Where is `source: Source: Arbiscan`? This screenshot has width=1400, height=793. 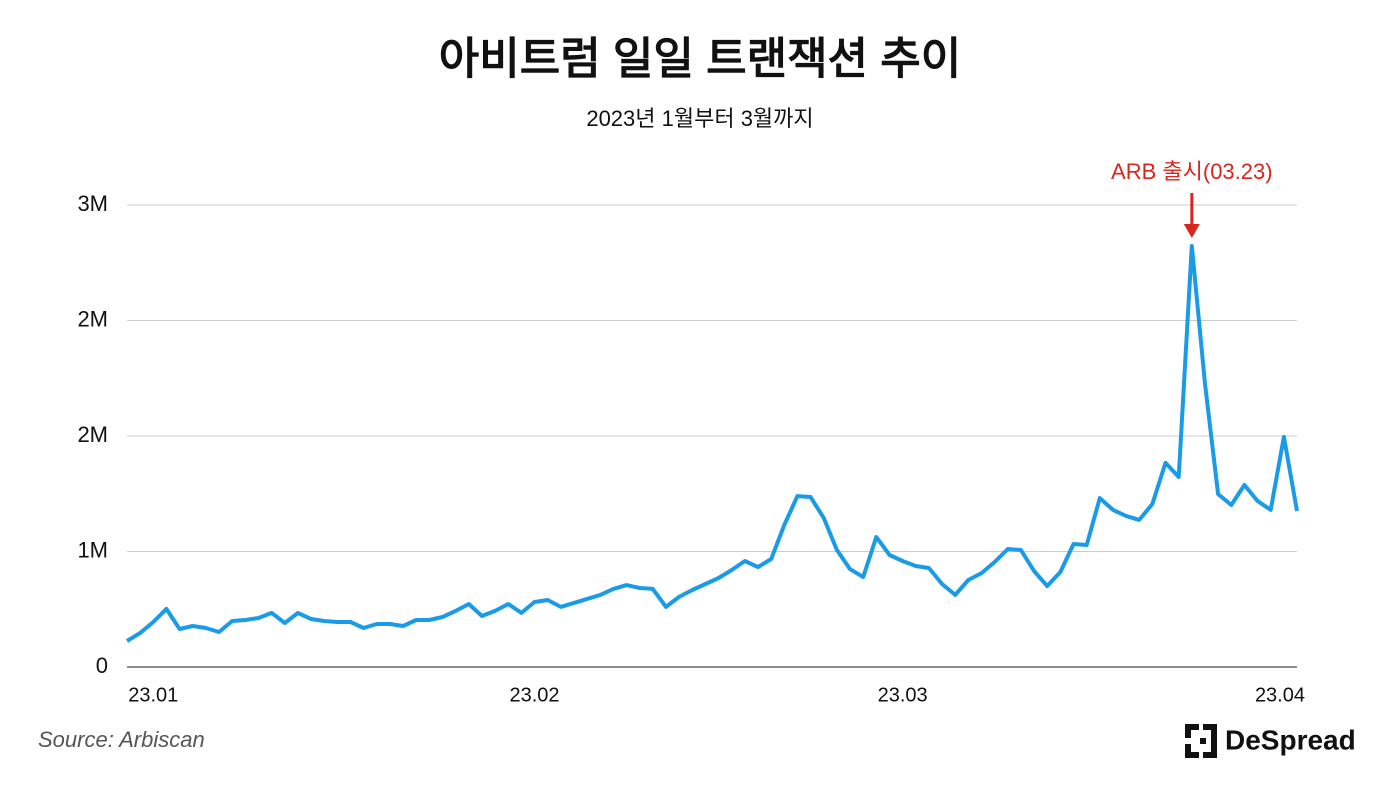 source: Source: Arbiscan is located at coordinates (121, 739).